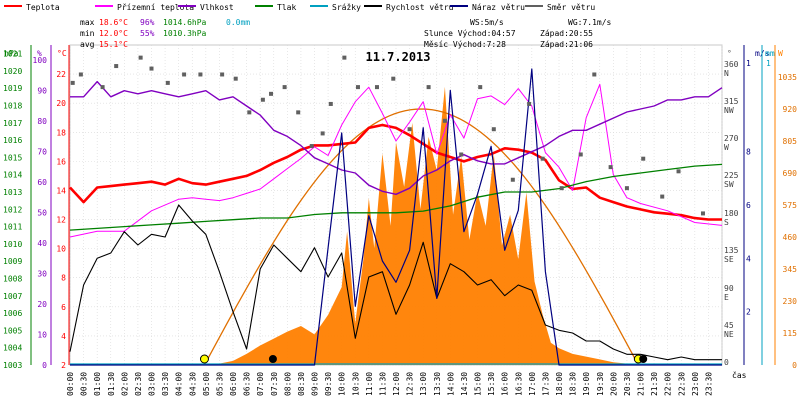  What do you see at coordinates (63, 307) in the screenshot?
I see `temp-tick-label: 6` at bounding box center [63, 307].